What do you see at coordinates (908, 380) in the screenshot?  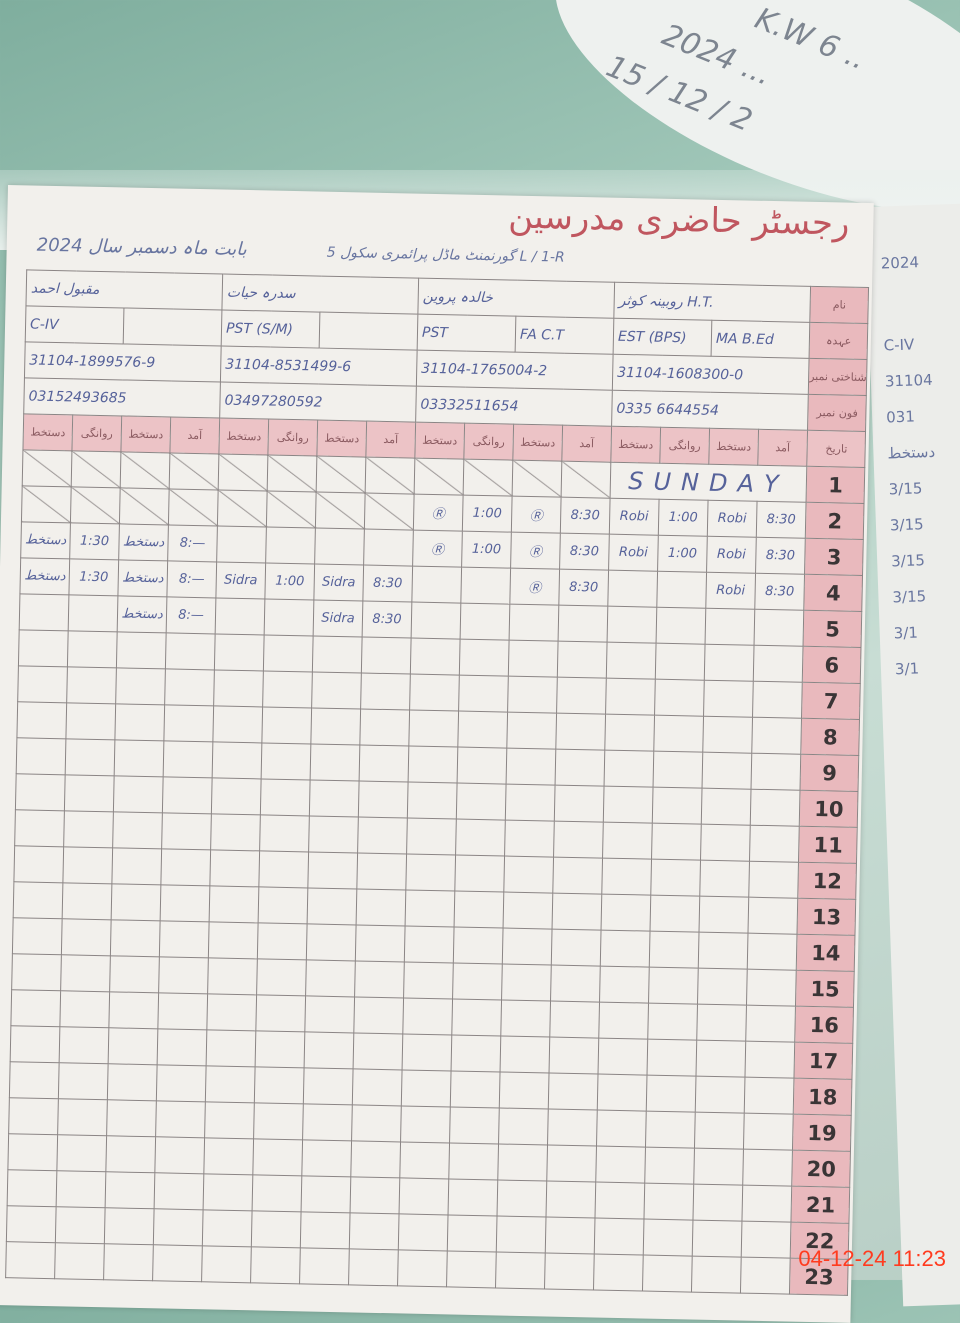 I see `next-page-line: 31104` at bounding box center [908, 380].